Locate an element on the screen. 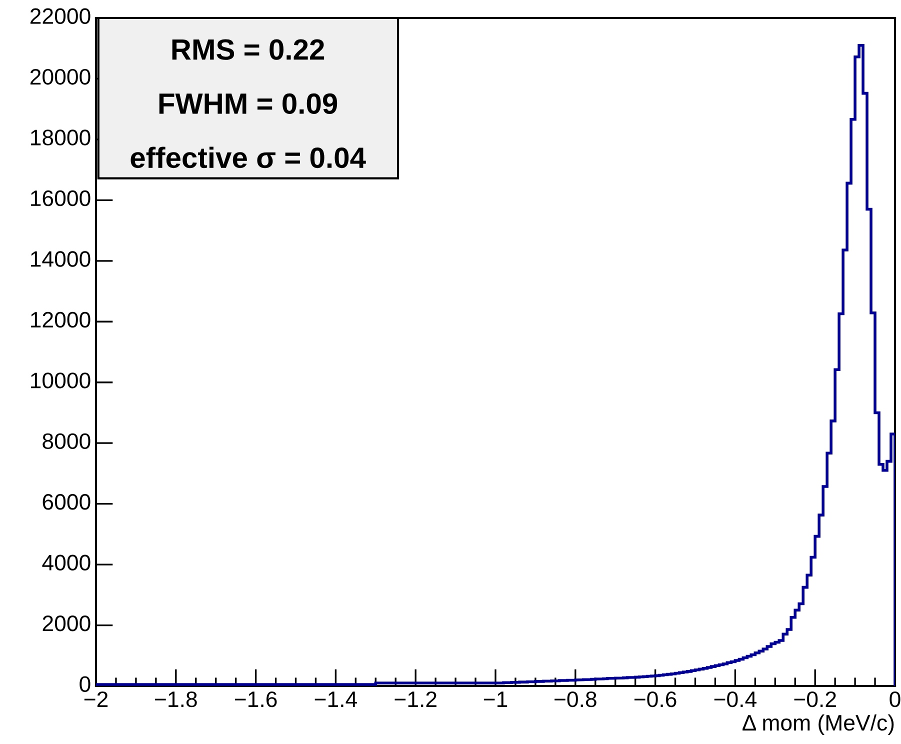  annotation: effective σ = 0.04 is located at coordinates (248, 157).